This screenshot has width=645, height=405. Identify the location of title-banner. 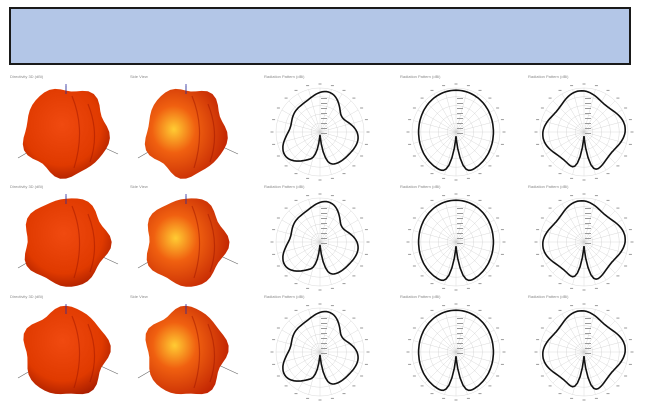
(320, 36).